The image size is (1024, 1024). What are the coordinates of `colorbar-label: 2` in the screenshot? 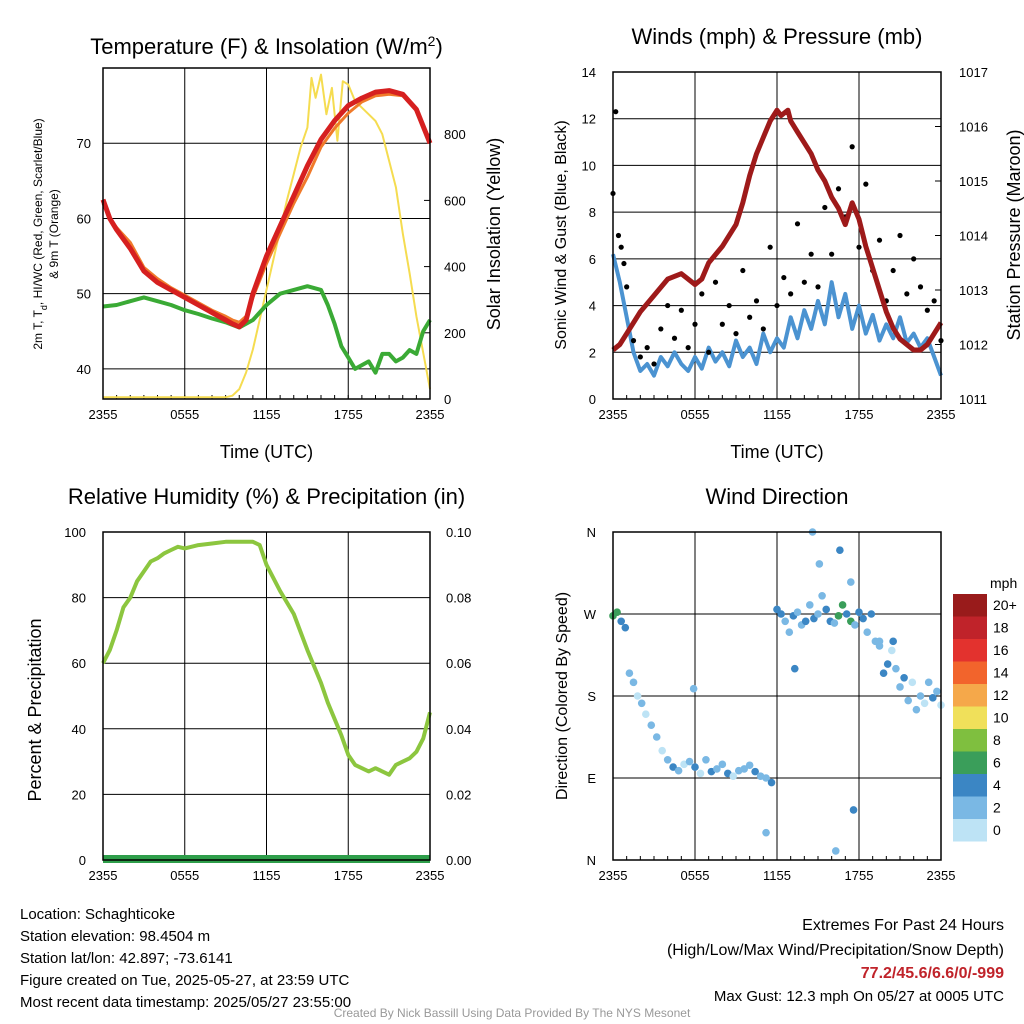 It's located at (997, 808).